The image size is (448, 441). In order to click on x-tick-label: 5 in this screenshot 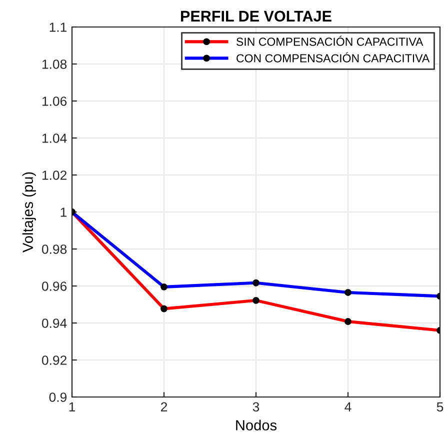, I will do `click(440, 407)`.